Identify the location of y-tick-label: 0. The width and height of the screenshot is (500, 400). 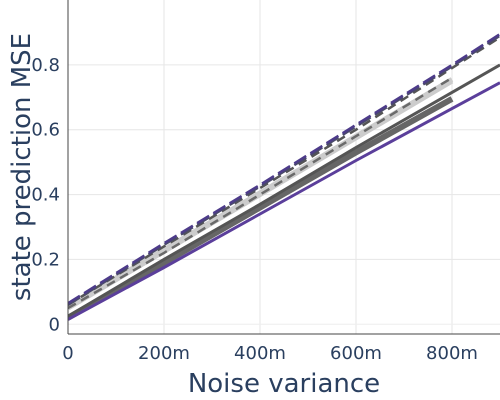
(54, 324).